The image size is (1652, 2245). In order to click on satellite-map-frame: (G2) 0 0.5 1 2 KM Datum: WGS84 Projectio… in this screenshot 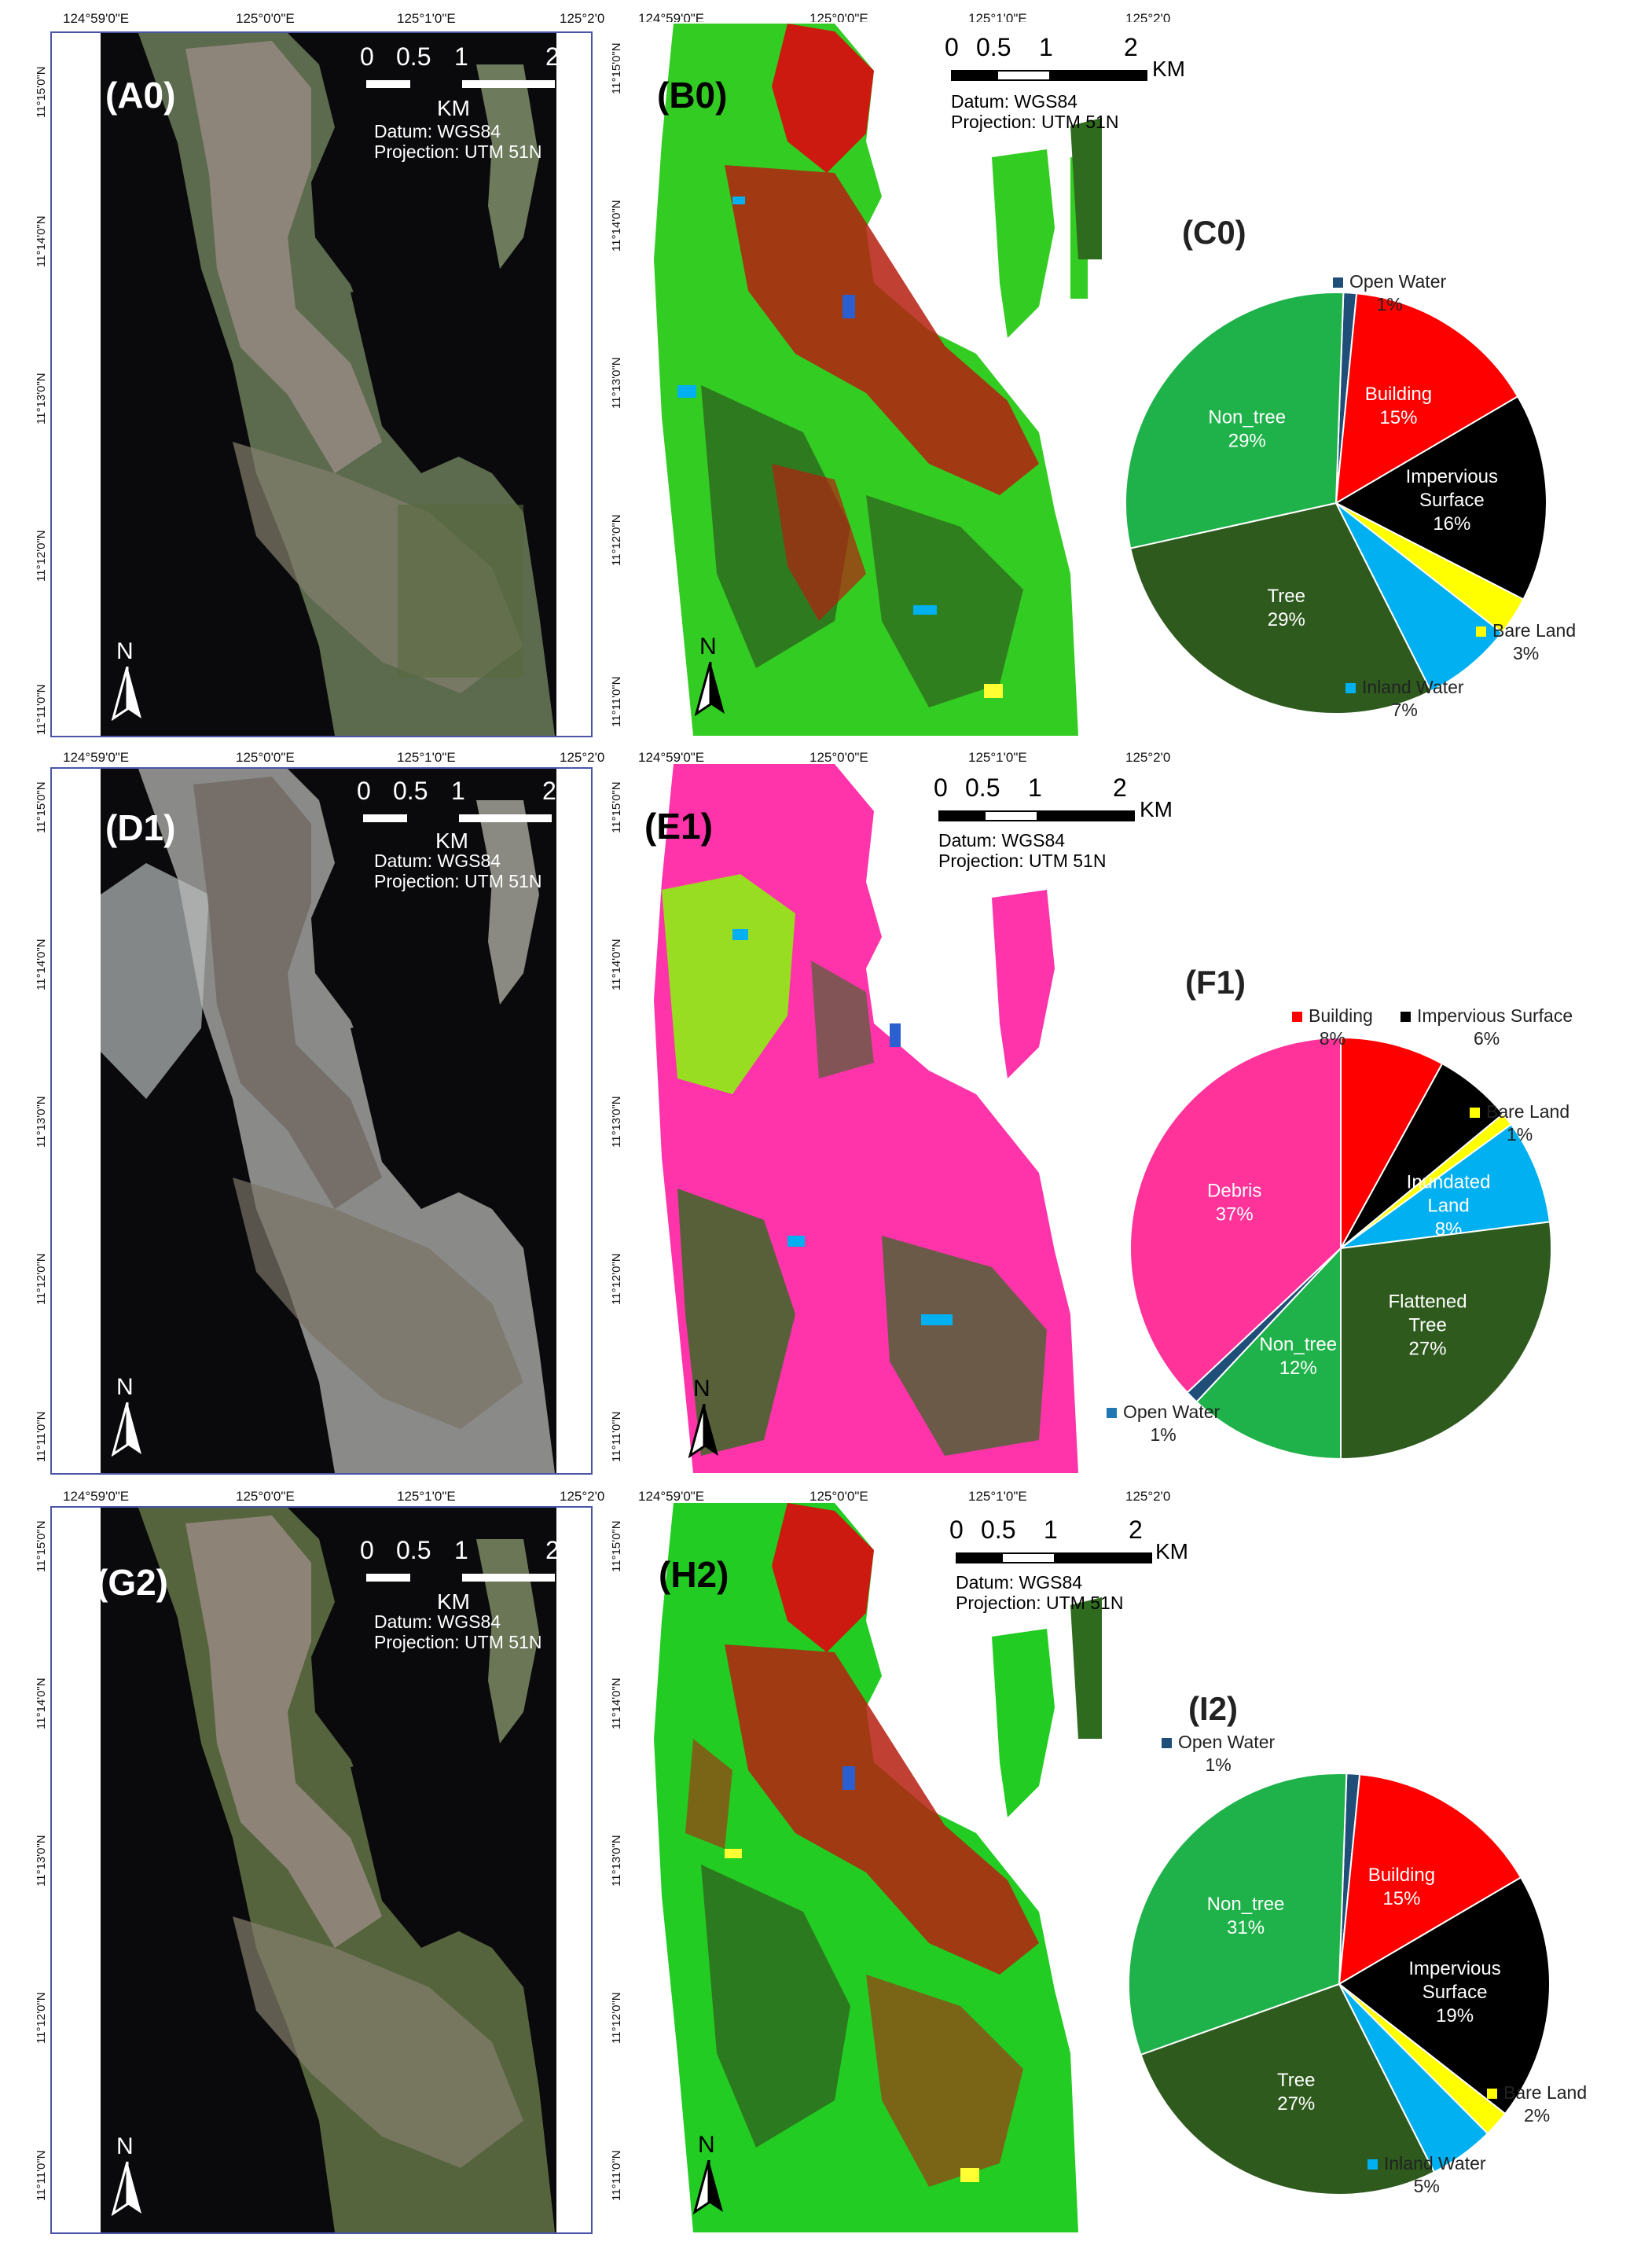, I will do `click(322, 1870)`.